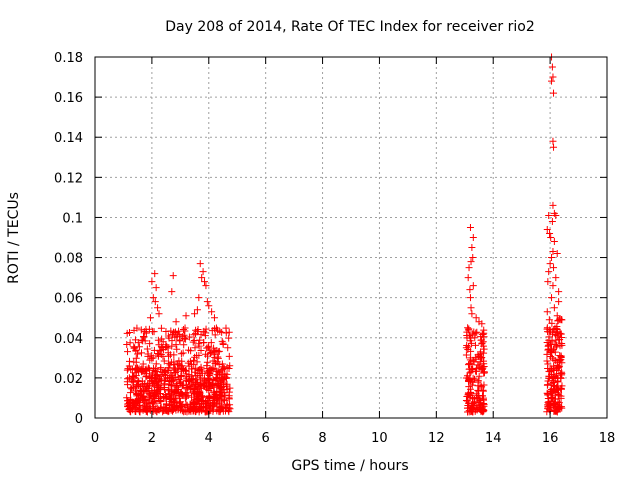  Describe the element at coordinates (349, 466) in the screenshot. I see `x-axis-label: GPS time / hours` at that location.